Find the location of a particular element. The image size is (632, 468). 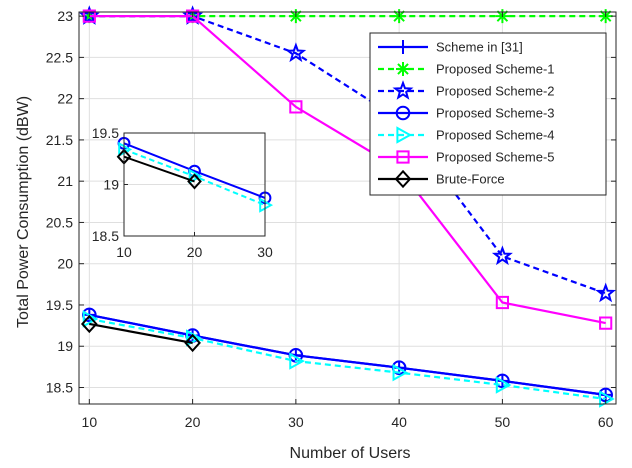

legend-label: Proposed Scheme-3 is located at coordinates (495, 113).